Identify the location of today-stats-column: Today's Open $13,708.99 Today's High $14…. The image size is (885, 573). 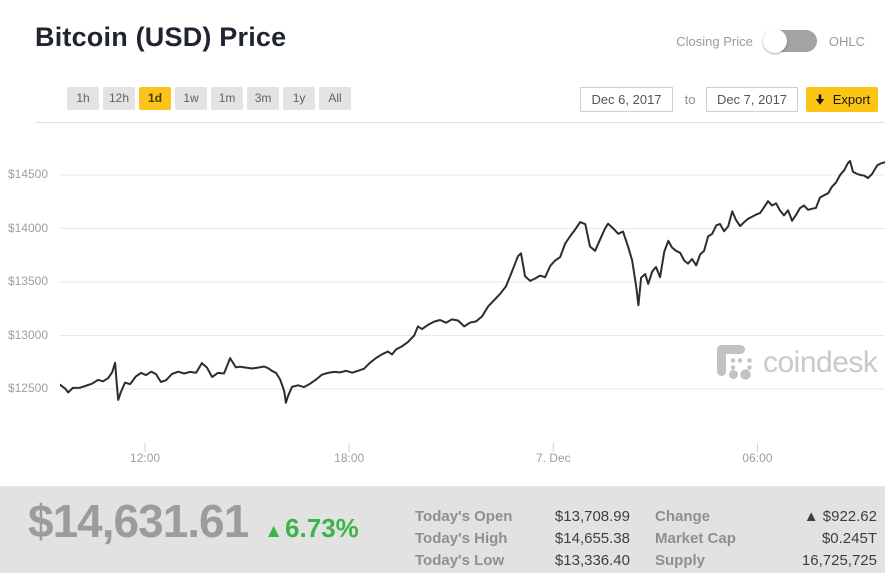
(522, 539).